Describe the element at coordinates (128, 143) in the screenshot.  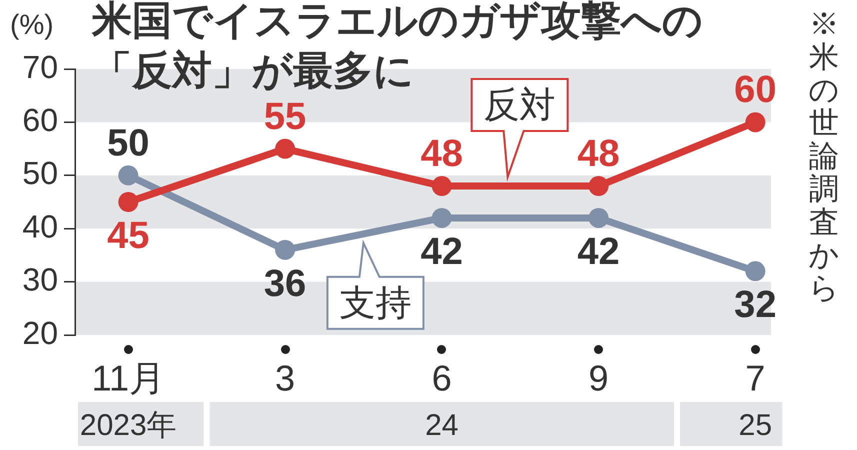
I see `data-label: 50` at that location.